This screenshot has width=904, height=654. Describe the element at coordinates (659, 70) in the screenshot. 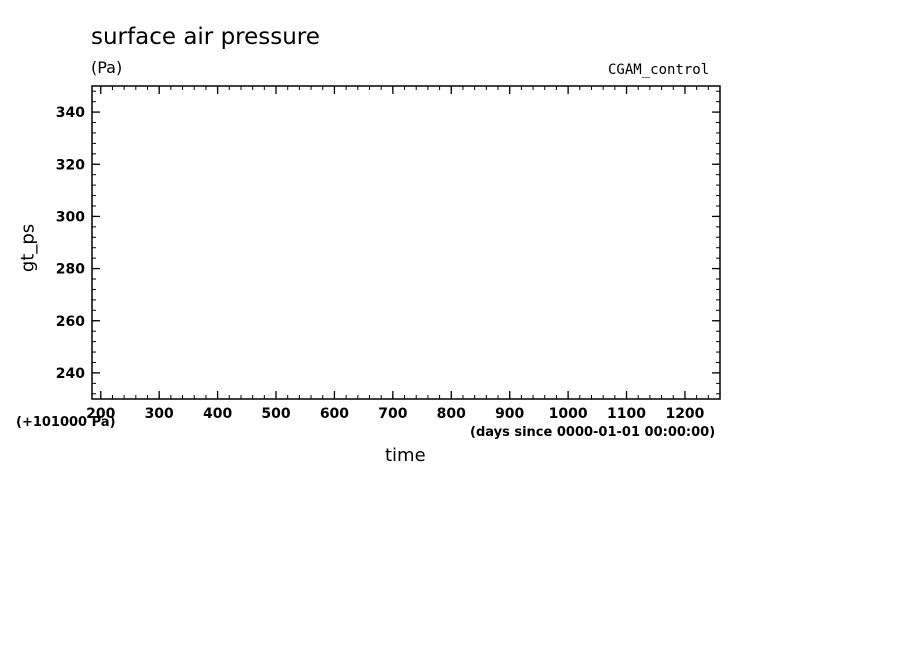

I see `run-label: CGAM_control` at that location.